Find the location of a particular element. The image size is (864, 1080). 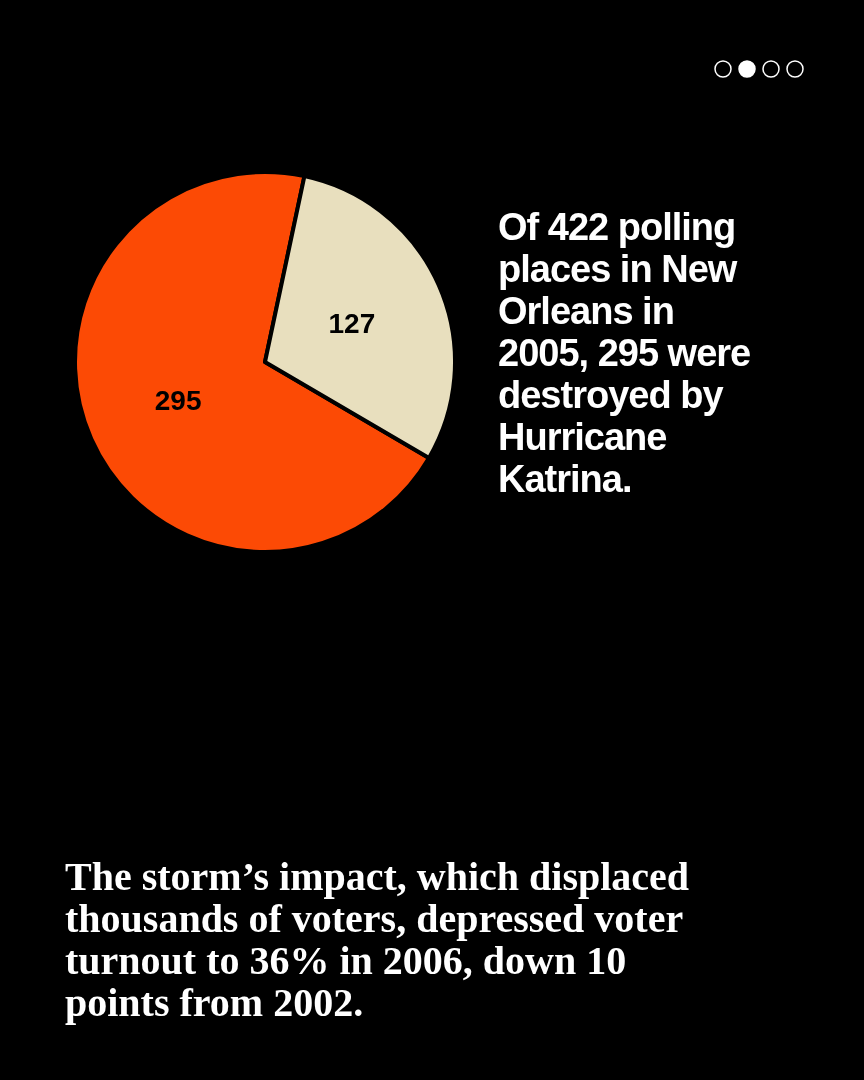

text: The storm’s impact, which displaced thousands of voters, depressed voter turnout to 36% in 2006, down 10 points from 2002. is located at coordinates (377, 939).